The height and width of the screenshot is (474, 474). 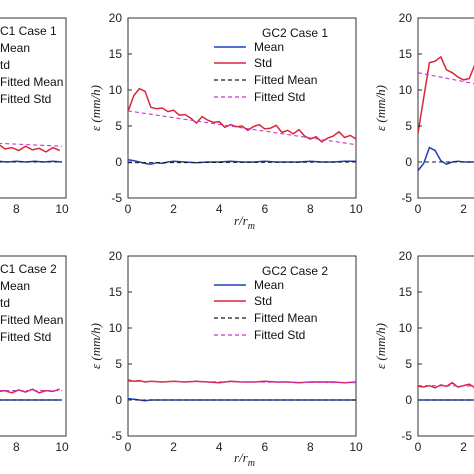 I want to click on legend-title: C1 Case 1, so click(x=28, y=31).